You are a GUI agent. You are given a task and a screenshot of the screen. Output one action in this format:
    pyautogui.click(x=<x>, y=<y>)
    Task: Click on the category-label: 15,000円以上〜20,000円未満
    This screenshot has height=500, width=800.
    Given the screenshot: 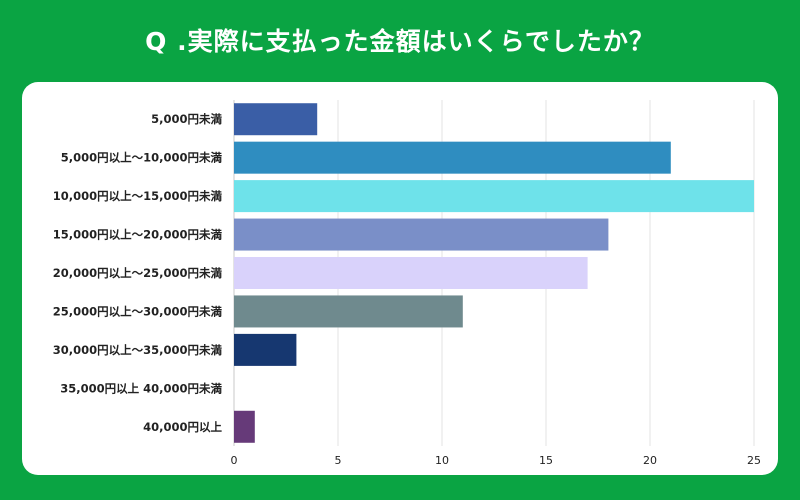 What is the action you would take?
    pyautogui.click(x=138, y=235)
    